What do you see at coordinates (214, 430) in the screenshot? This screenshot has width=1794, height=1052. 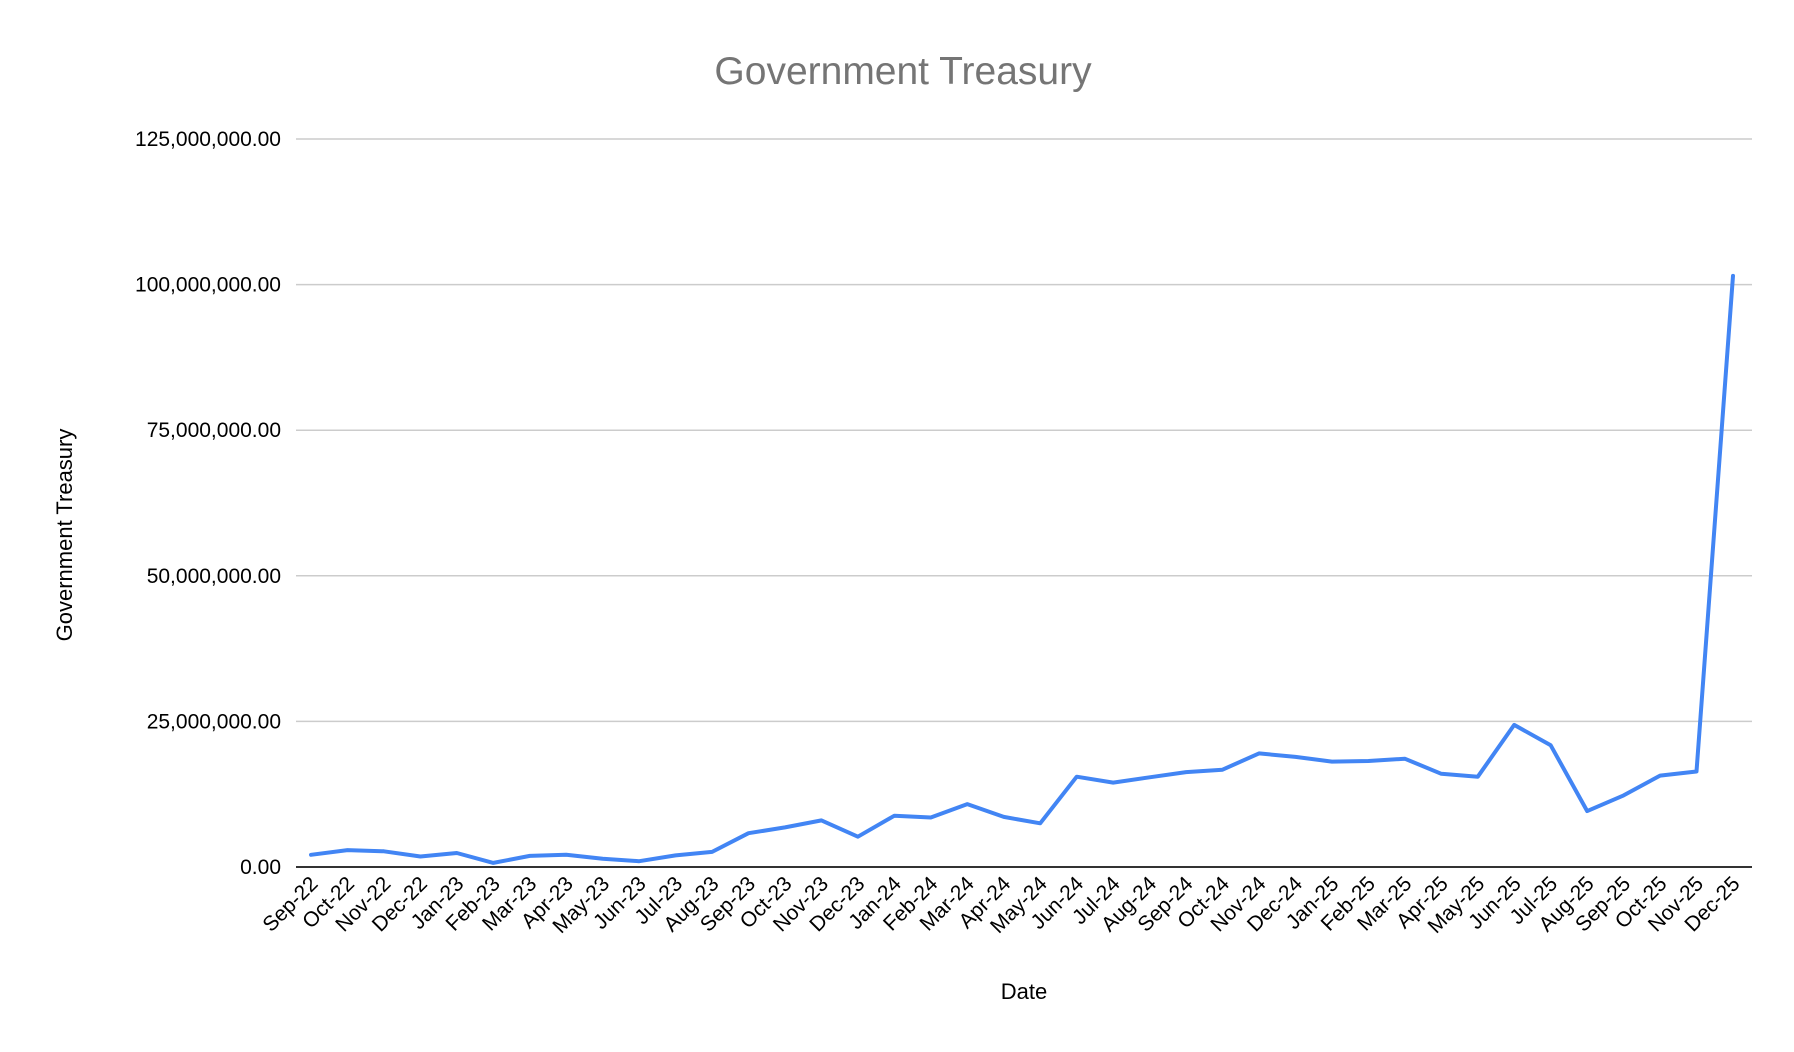 I see `y-tick-label: 75,000,000.00` at bounding box center [214, 430].